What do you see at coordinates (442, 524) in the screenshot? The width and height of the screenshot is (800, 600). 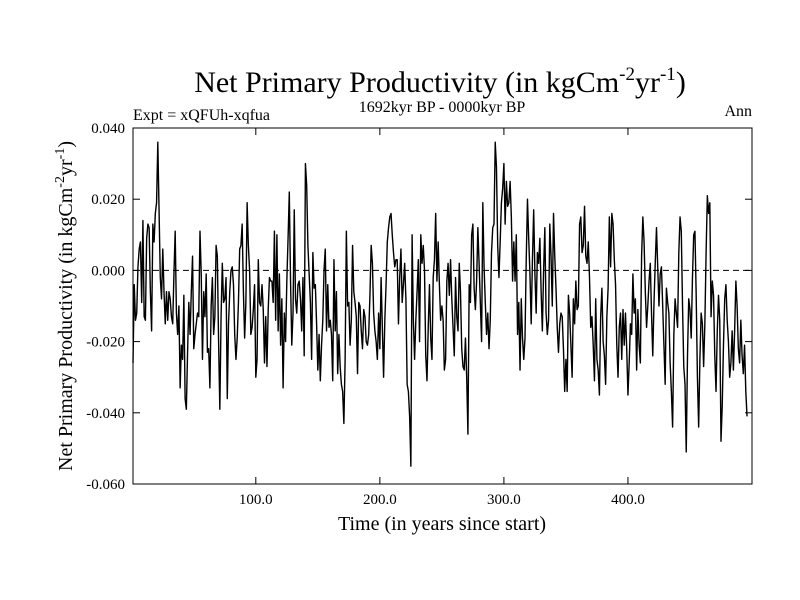 I see `x-axis-label: Time (in years since start)` at bounding box center [442, 524].